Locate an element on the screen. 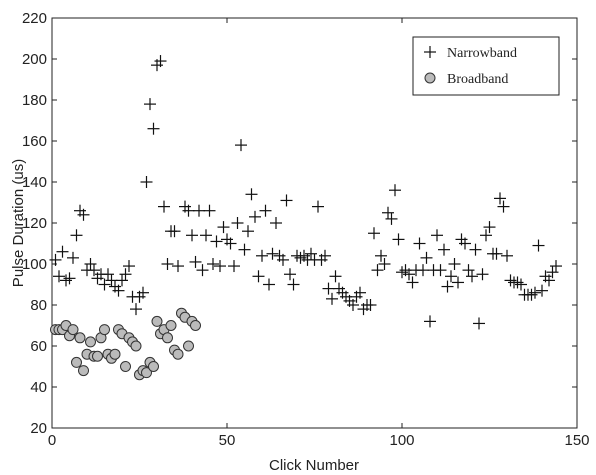  series-broadband is located at coordinates (125, 344).